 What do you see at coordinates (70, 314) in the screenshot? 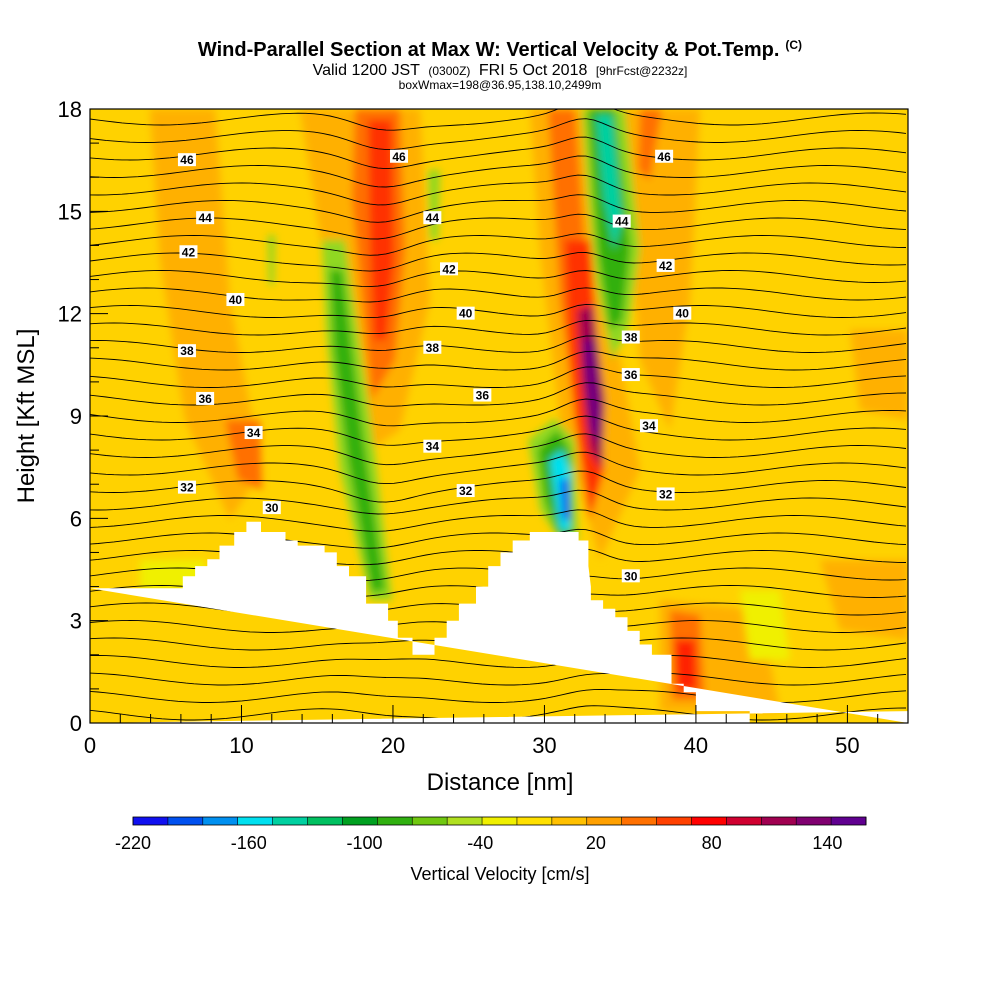
I see `y-tick-label: 12` at bounding box center [70, 314].